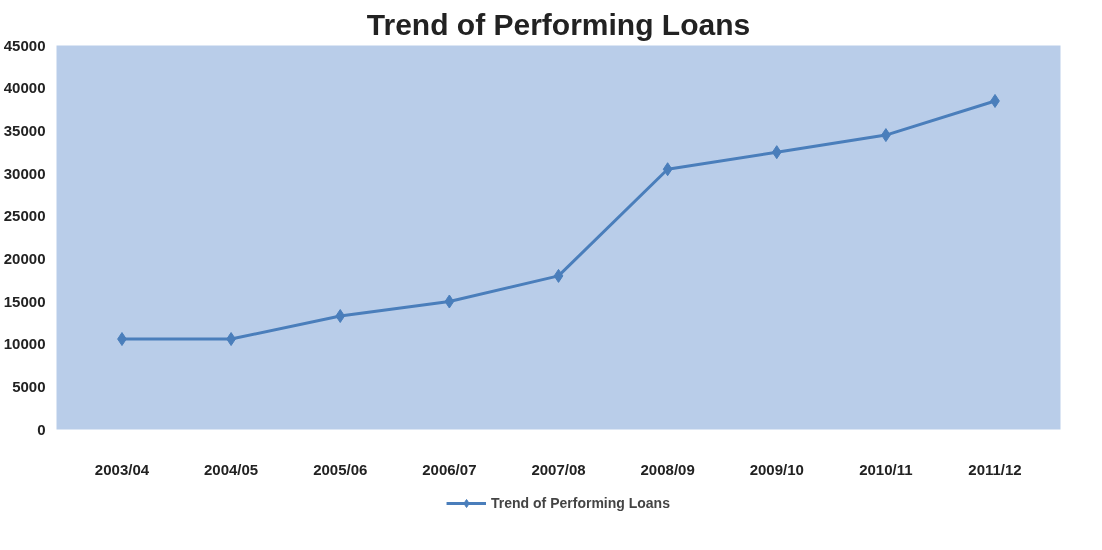  What do you see at coordinates (24, 88) in the screenshot?
I see `y-tick-label: 40000` at bounding box center [24, 88].